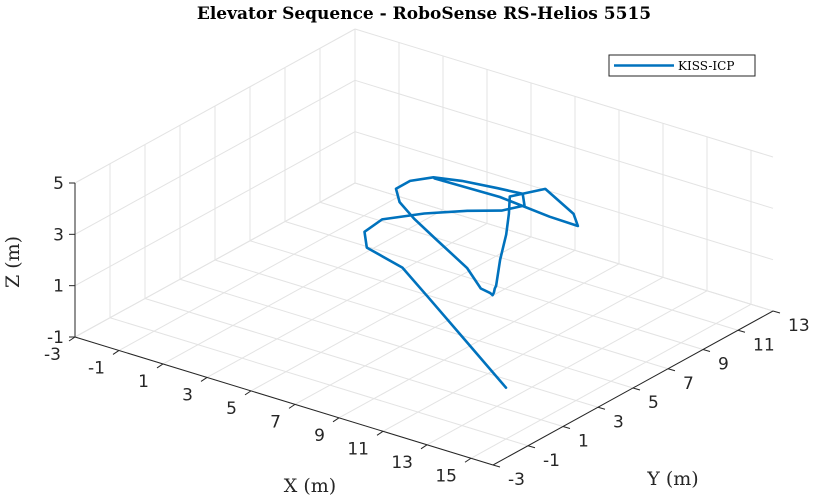 The width and height of the screenshot is (819, 499). I want to click on x-tick-label: -3, so click(52, 355).